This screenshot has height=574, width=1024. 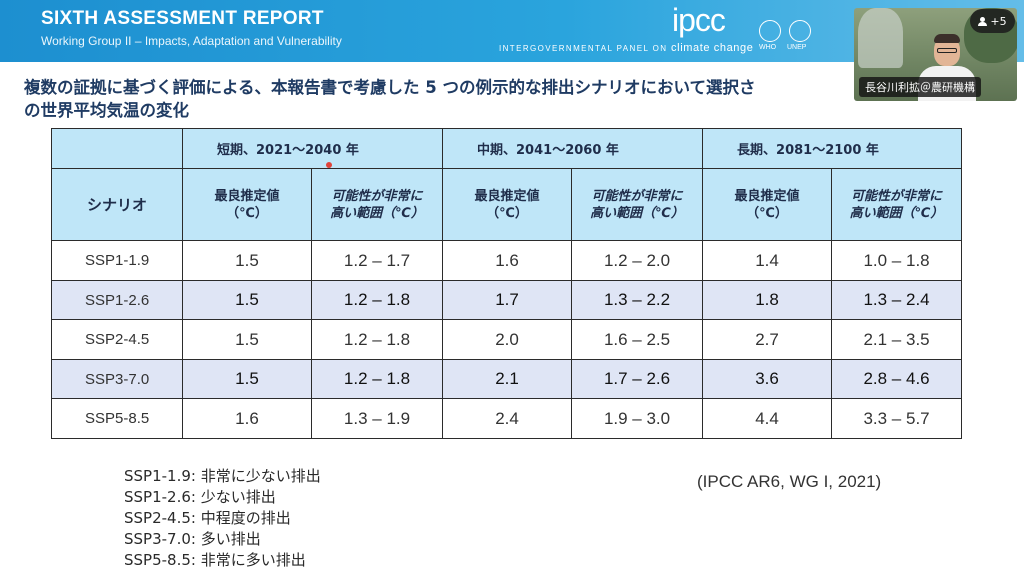 I want to click on legend-item: SSP2-4.5: 中程度の排出, so click(x=207, y=518).